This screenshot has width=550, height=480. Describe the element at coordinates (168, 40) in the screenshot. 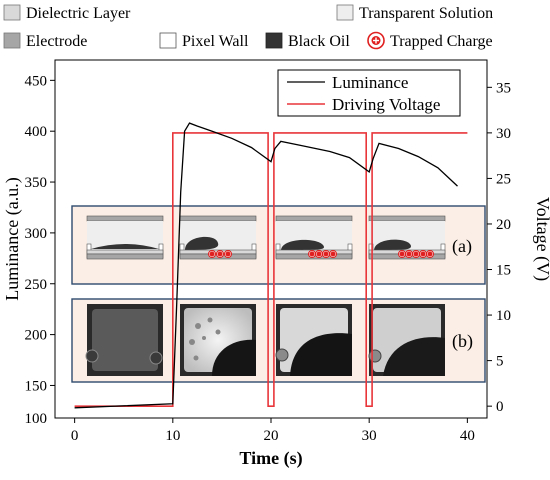

I see `pixel-wall-swatch` at that location.